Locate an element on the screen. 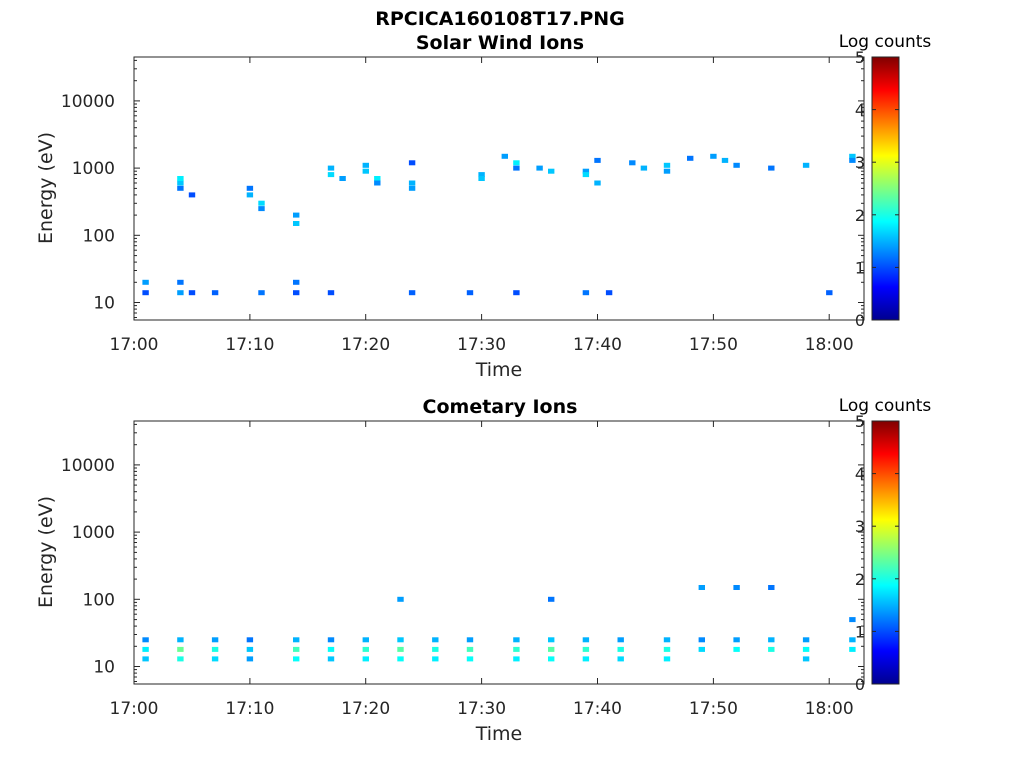  heatmap-cells-cometary is located at coordinates (499, 623).